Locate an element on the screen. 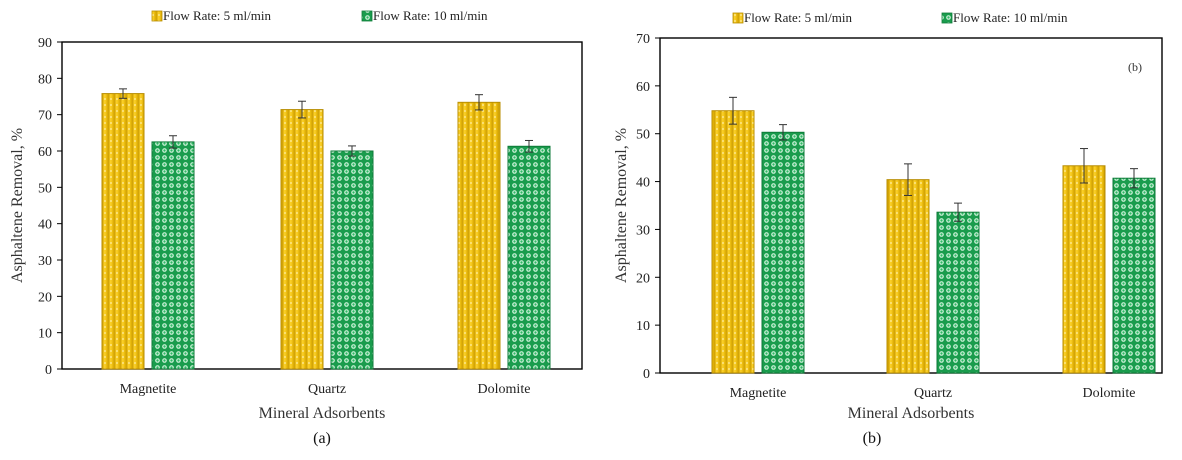 This screenshot has width=1182, height=460. y-tick-label: 80 is located at coordinates (45, 79).